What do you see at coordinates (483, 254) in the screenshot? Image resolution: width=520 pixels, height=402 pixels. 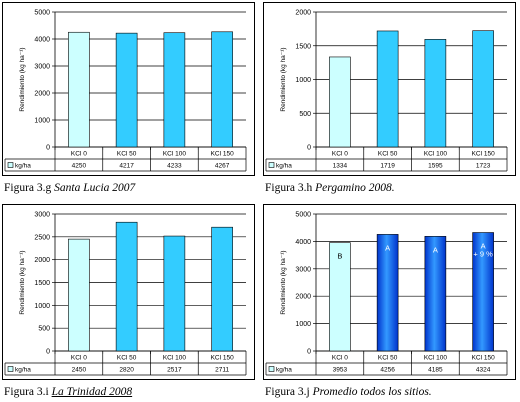 I see `bar-annotation: + 9 %` at bounding box center [483, 254].